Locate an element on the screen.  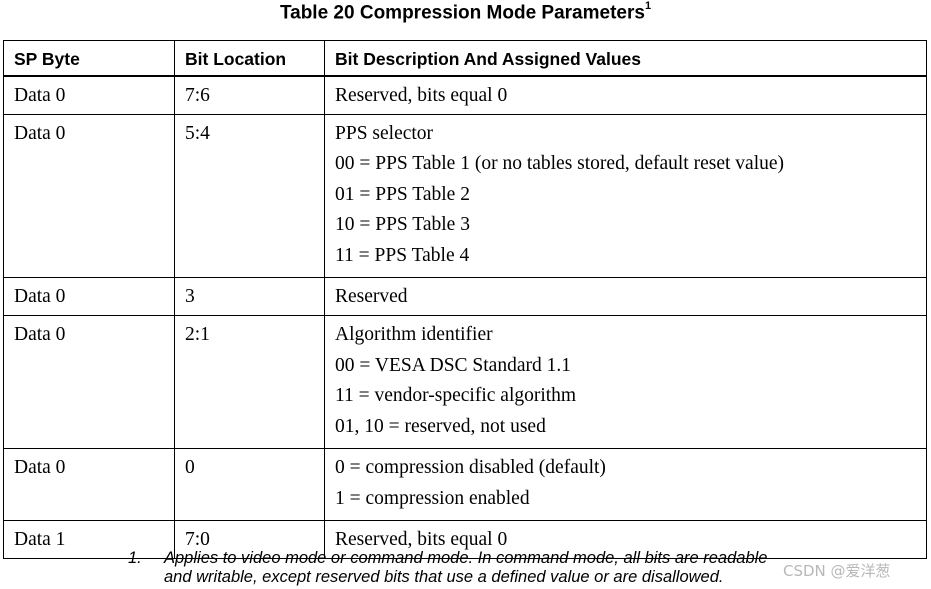
title-footnote-marker: 1 is located at coordinates (648, 6).